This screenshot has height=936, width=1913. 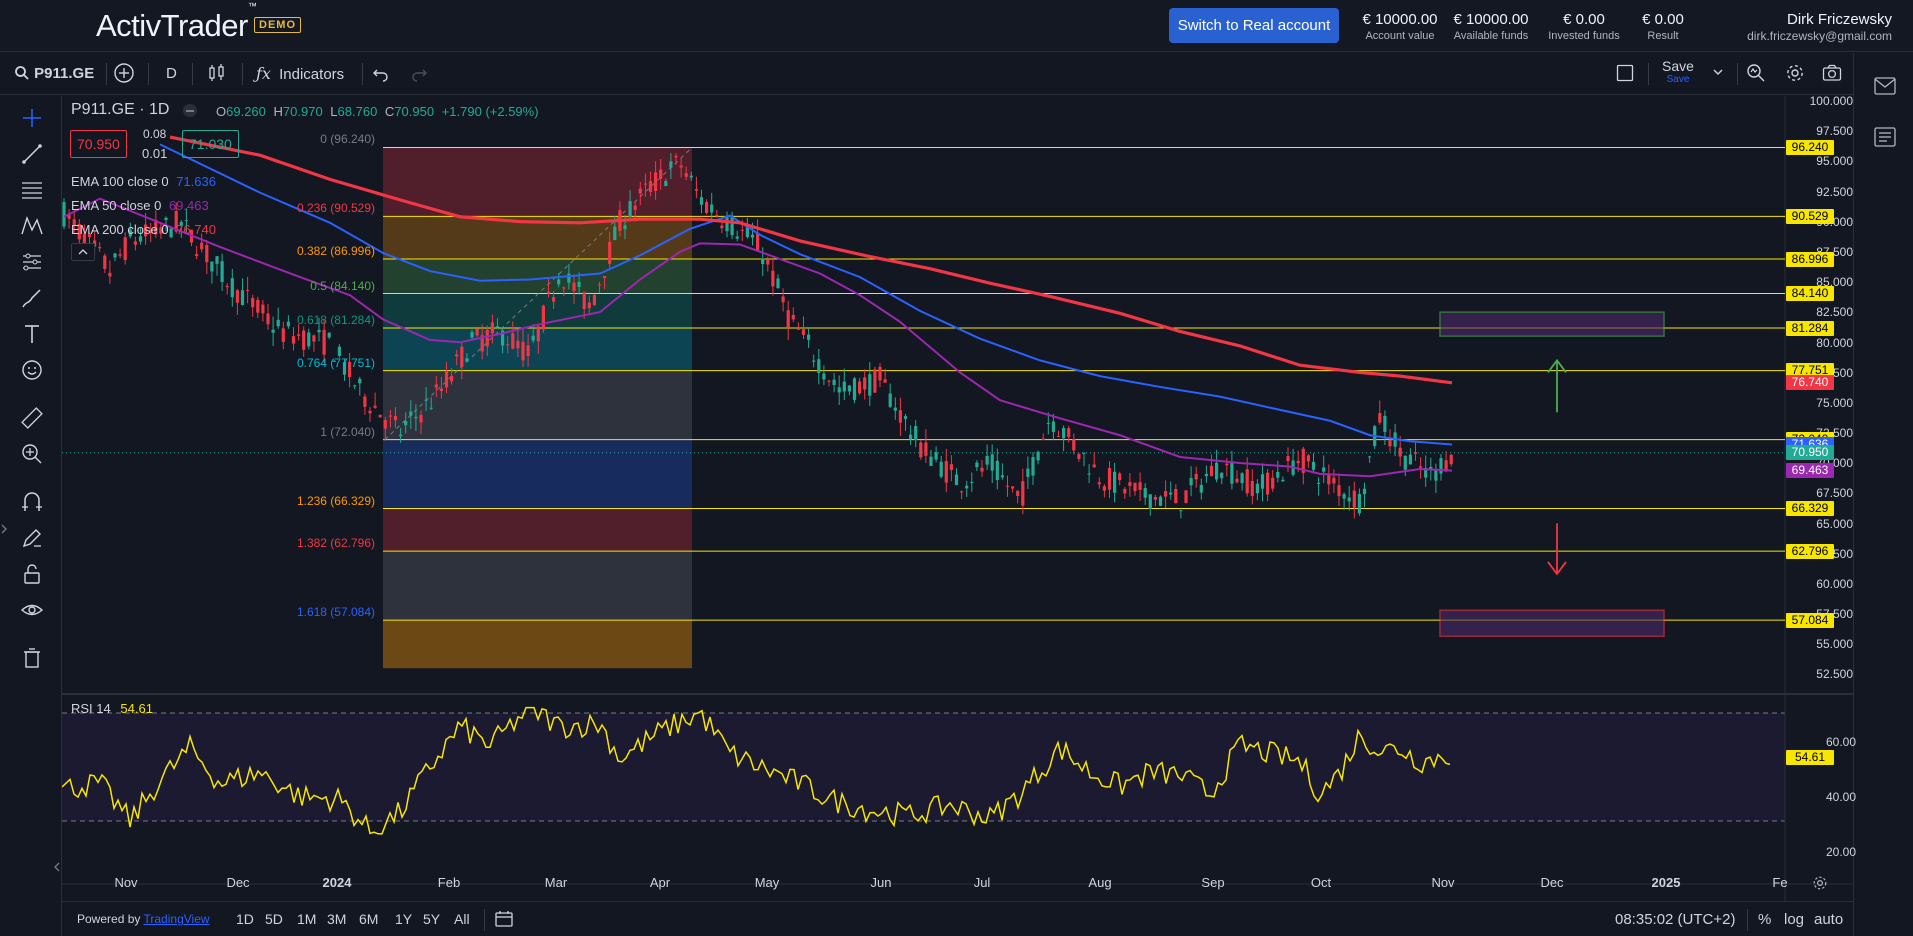 I want to click on eye-icon, so click(x=32, y=610).